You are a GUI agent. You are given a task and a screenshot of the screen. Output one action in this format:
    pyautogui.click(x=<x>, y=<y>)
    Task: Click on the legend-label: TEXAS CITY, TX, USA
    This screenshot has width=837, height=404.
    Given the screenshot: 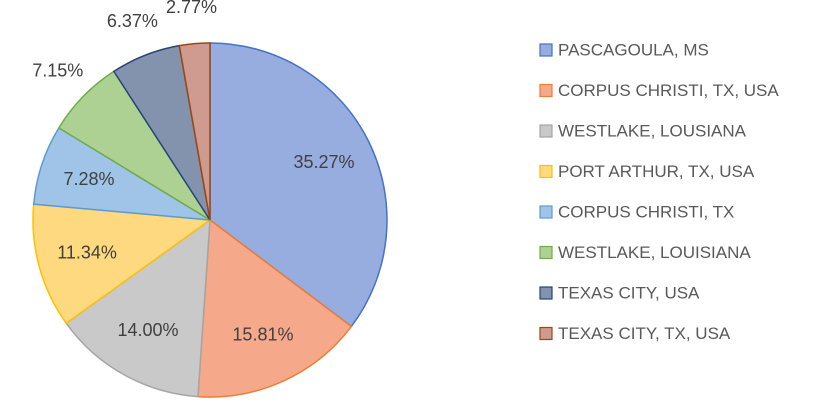 What is the action you would take?
    pyautogui.click(x=644, y=333)
    